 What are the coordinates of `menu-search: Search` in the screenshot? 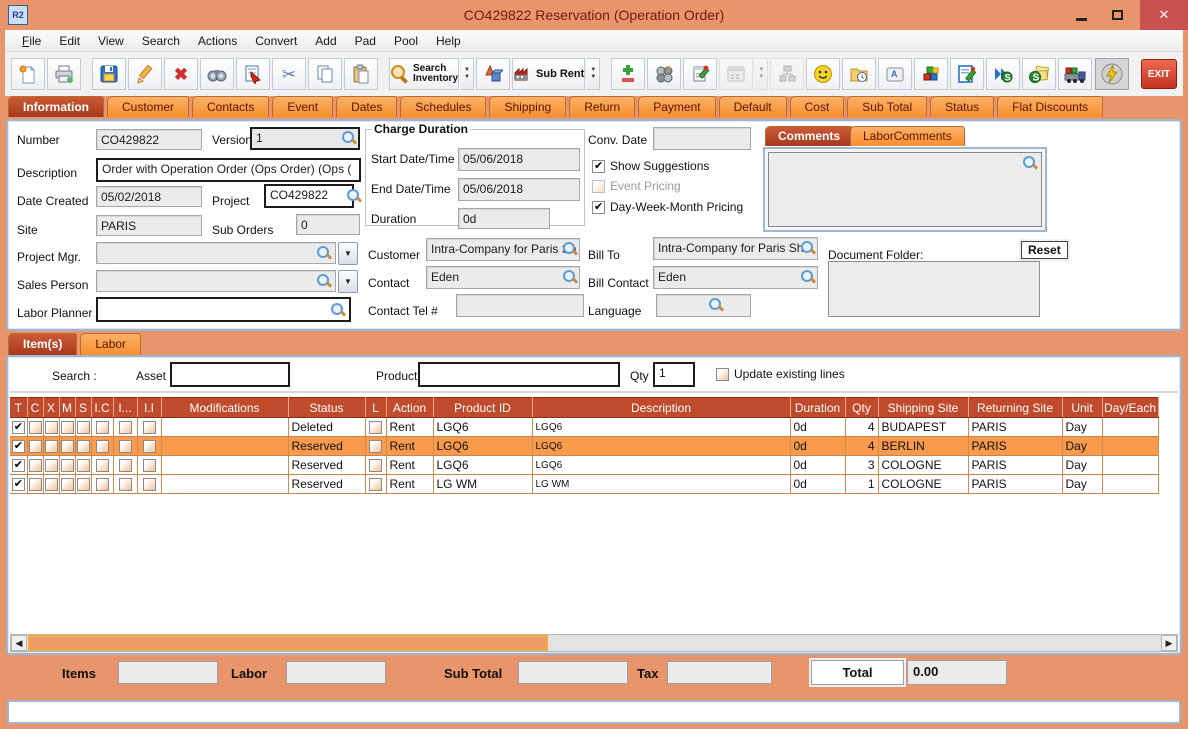 It's located at (160, 40).